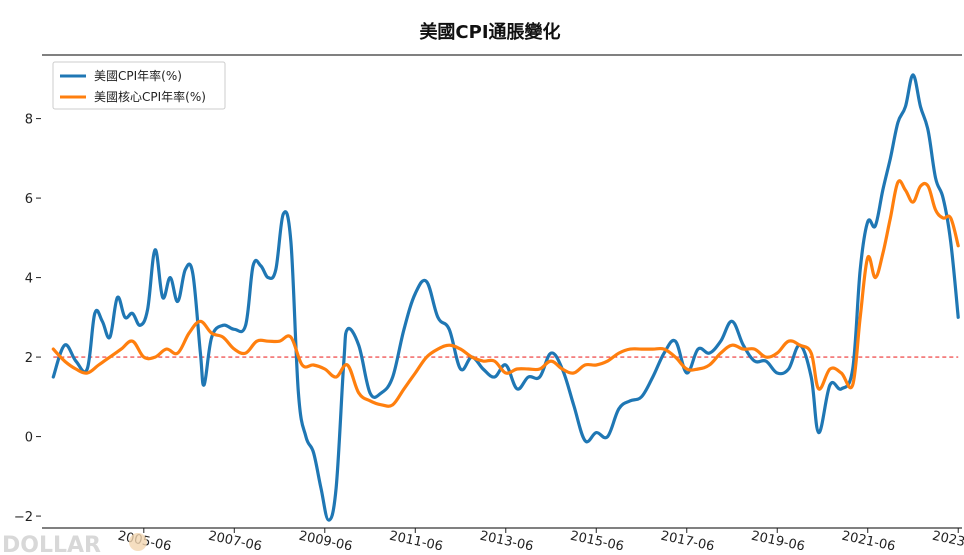 This screenshot has width=964, height=555. I want to click on x-tick-label: 2011-06, so click(416, 542).